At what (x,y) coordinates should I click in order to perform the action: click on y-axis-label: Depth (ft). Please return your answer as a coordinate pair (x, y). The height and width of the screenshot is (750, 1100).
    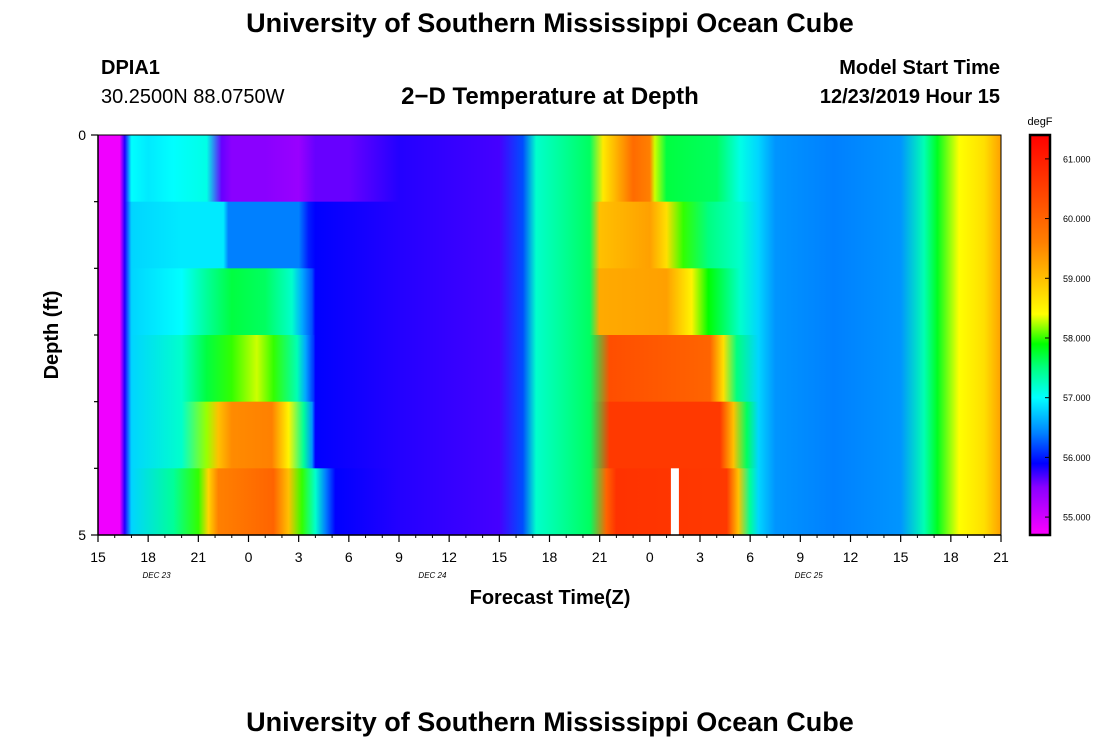
    Looking at the image, I should click on (52, 335).